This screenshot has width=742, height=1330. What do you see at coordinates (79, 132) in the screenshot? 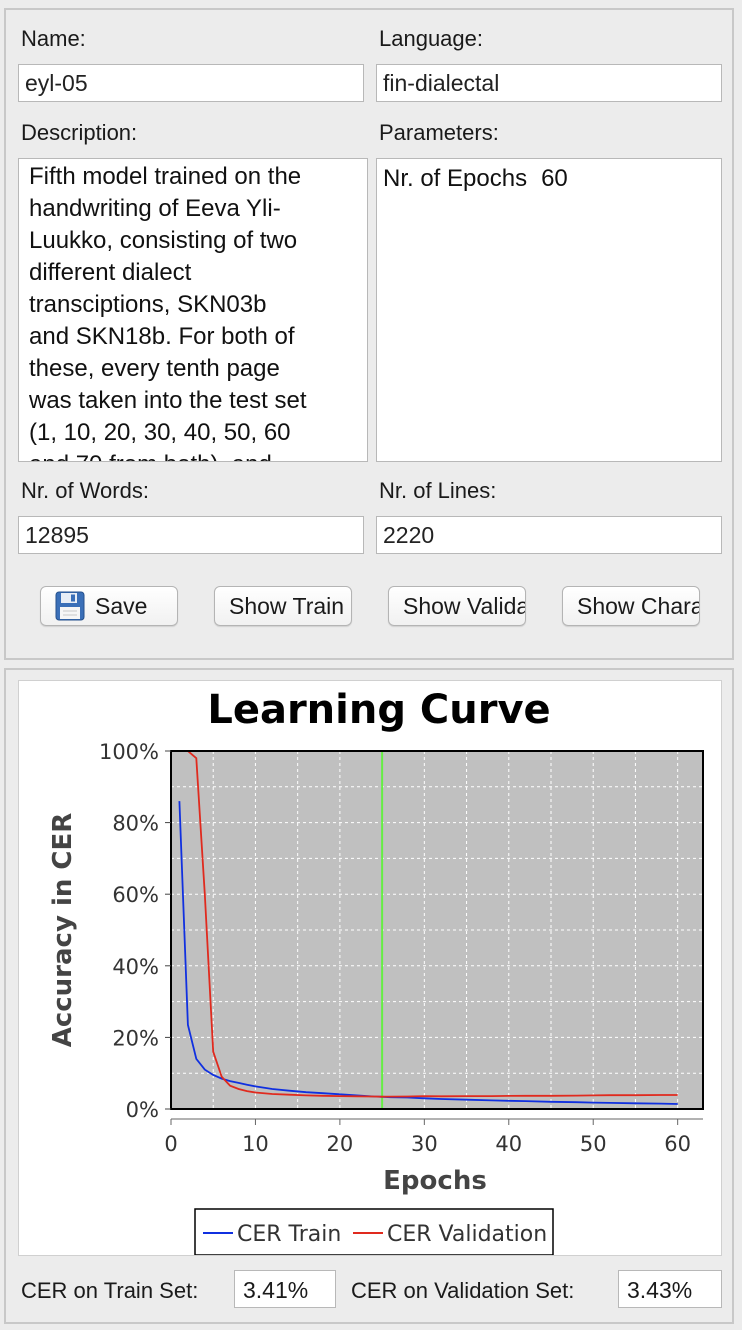
I see `description-label: Description:` at bounding box center [79, 132].